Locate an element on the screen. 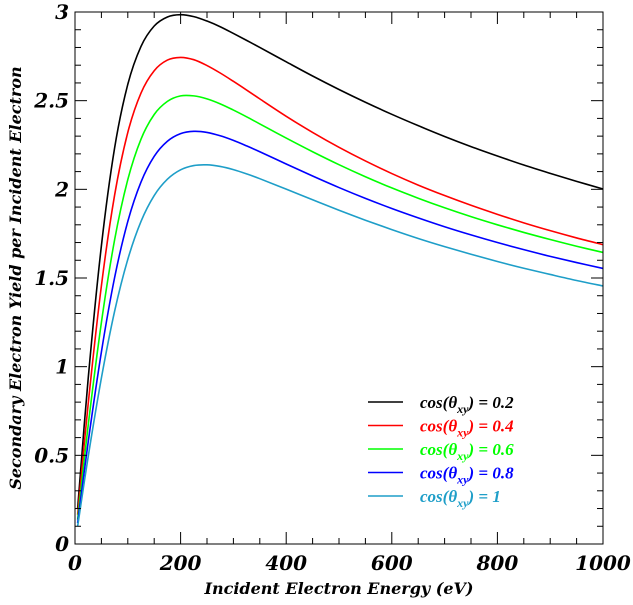  legend-label-2: cos(θxy) = 0.4 is located at coordinates (467, 428).